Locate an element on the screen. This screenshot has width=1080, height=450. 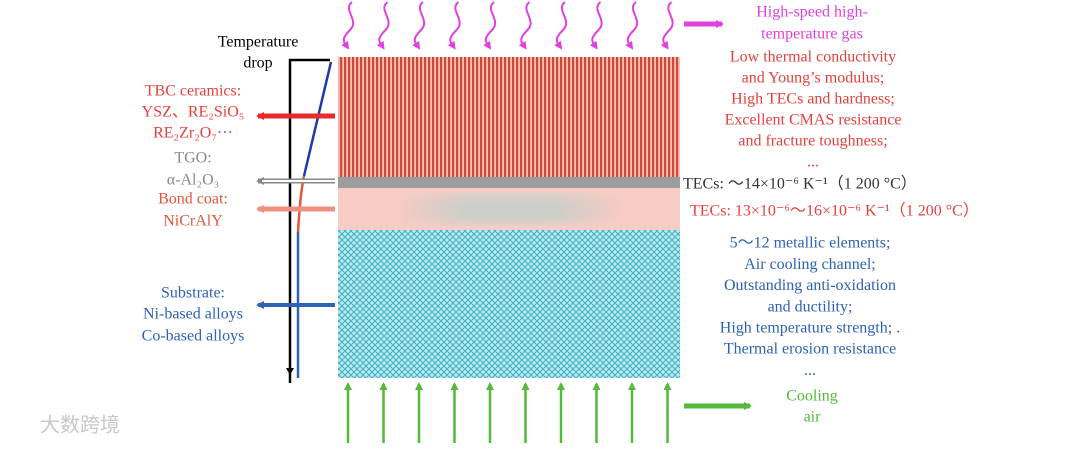
bond-tec: TECs: 13×10⁻⁶～16×10⁻⁶ K⁻¹（1 200 °C） is located at coordinates (834, 211).